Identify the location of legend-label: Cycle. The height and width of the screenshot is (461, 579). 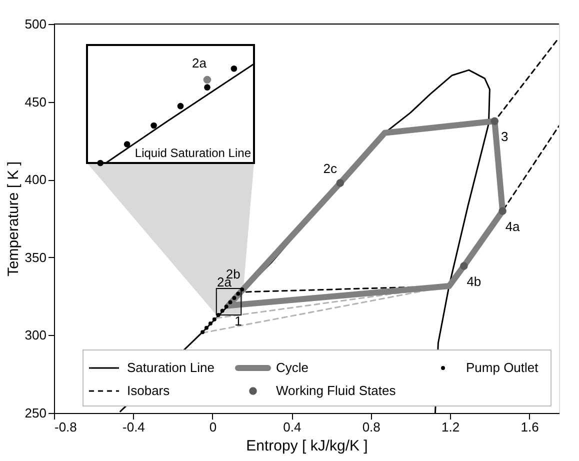
(292, 367).